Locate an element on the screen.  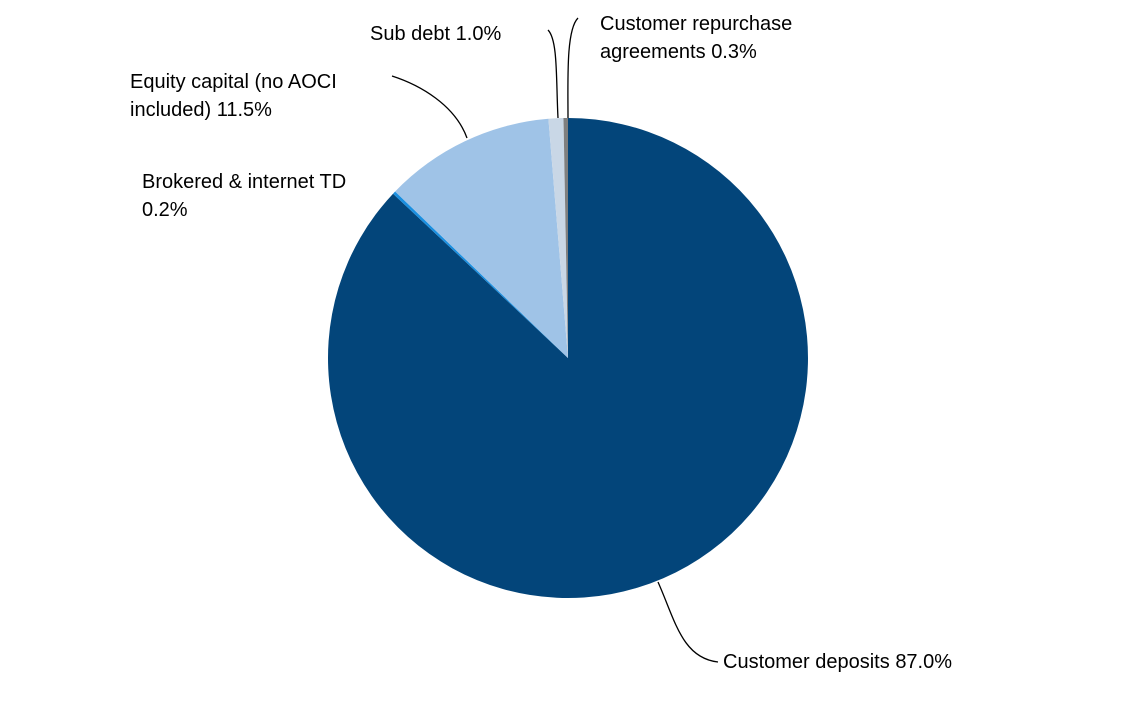
category-label: Customer repurchase agreements is located at coordinates (696, 38).